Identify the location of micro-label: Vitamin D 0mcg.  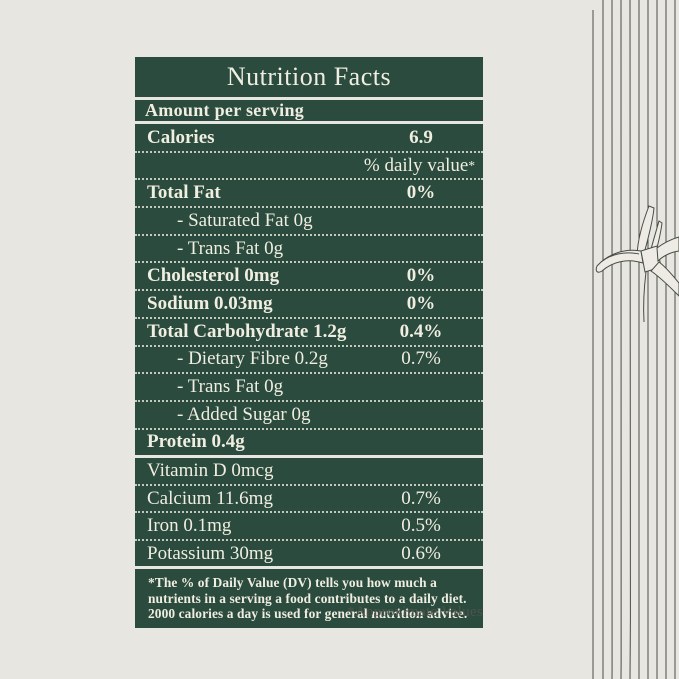
(210, 470).